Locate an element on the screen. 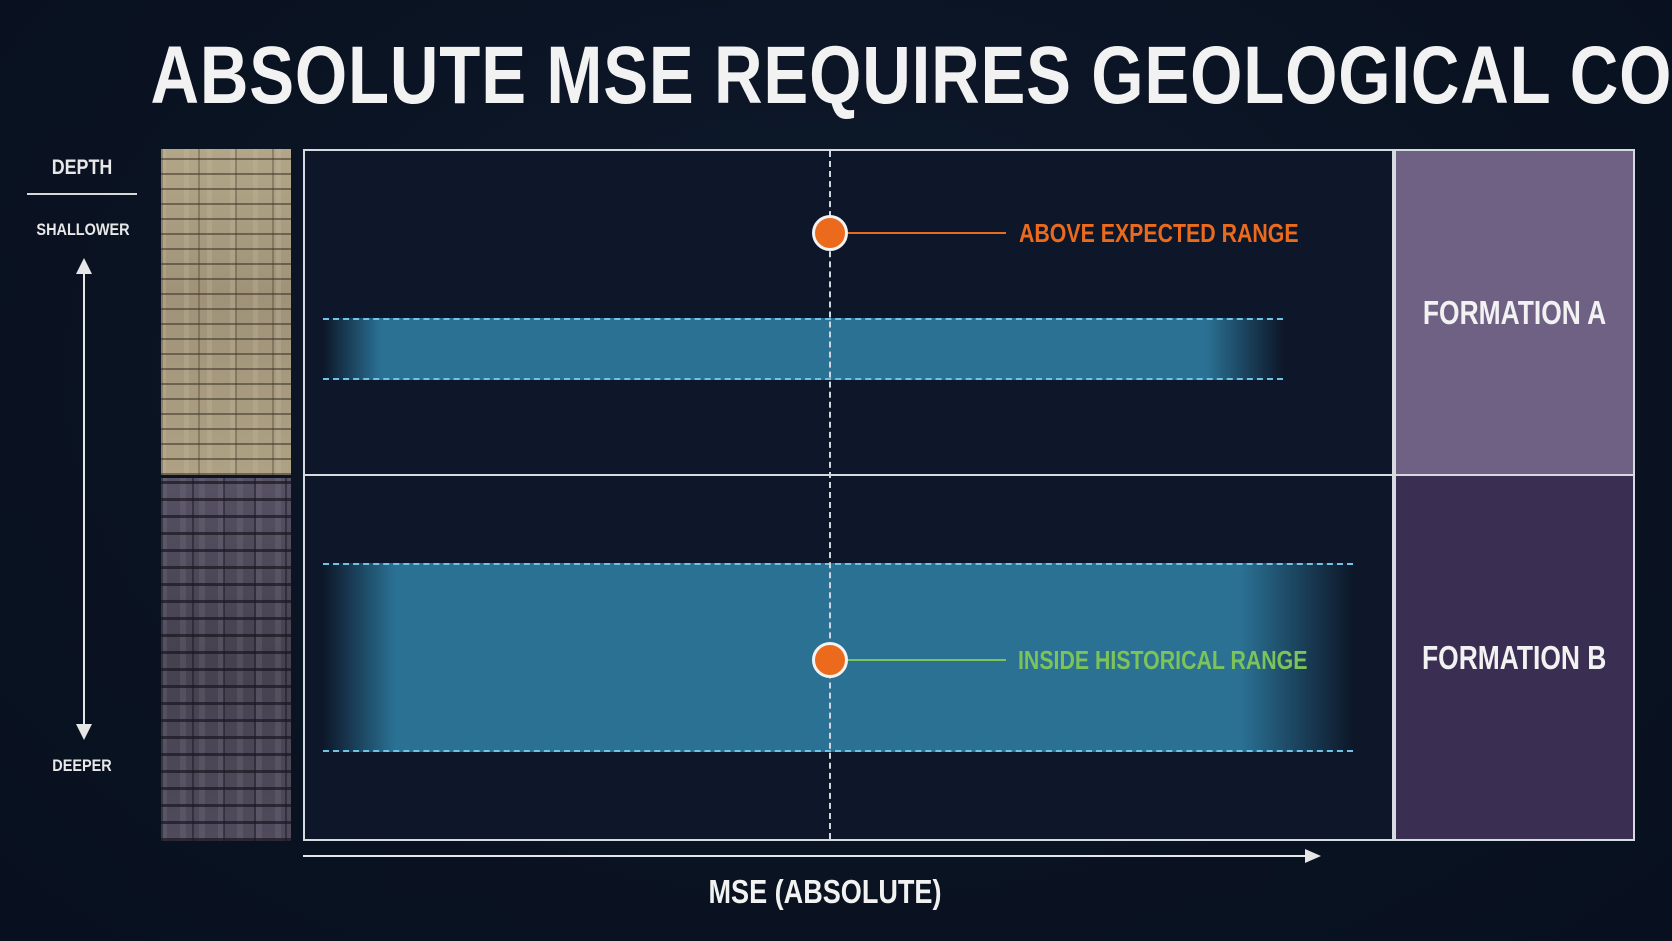 Image resolution: width=1672 pixels, height=941 pixels. x-axis-label: MSE (ABSOLUTE) is located at coordinates (825, 891).